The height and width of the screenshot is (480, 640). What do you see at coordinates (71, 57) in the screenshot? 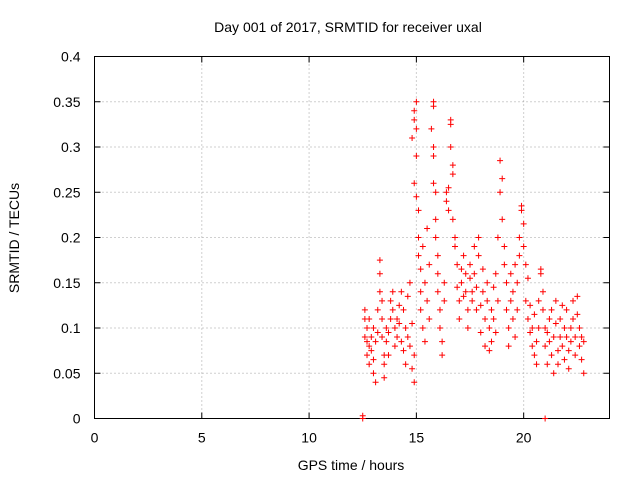
I see `y-tick-label: 0.4` at bounding box center [71, 57].